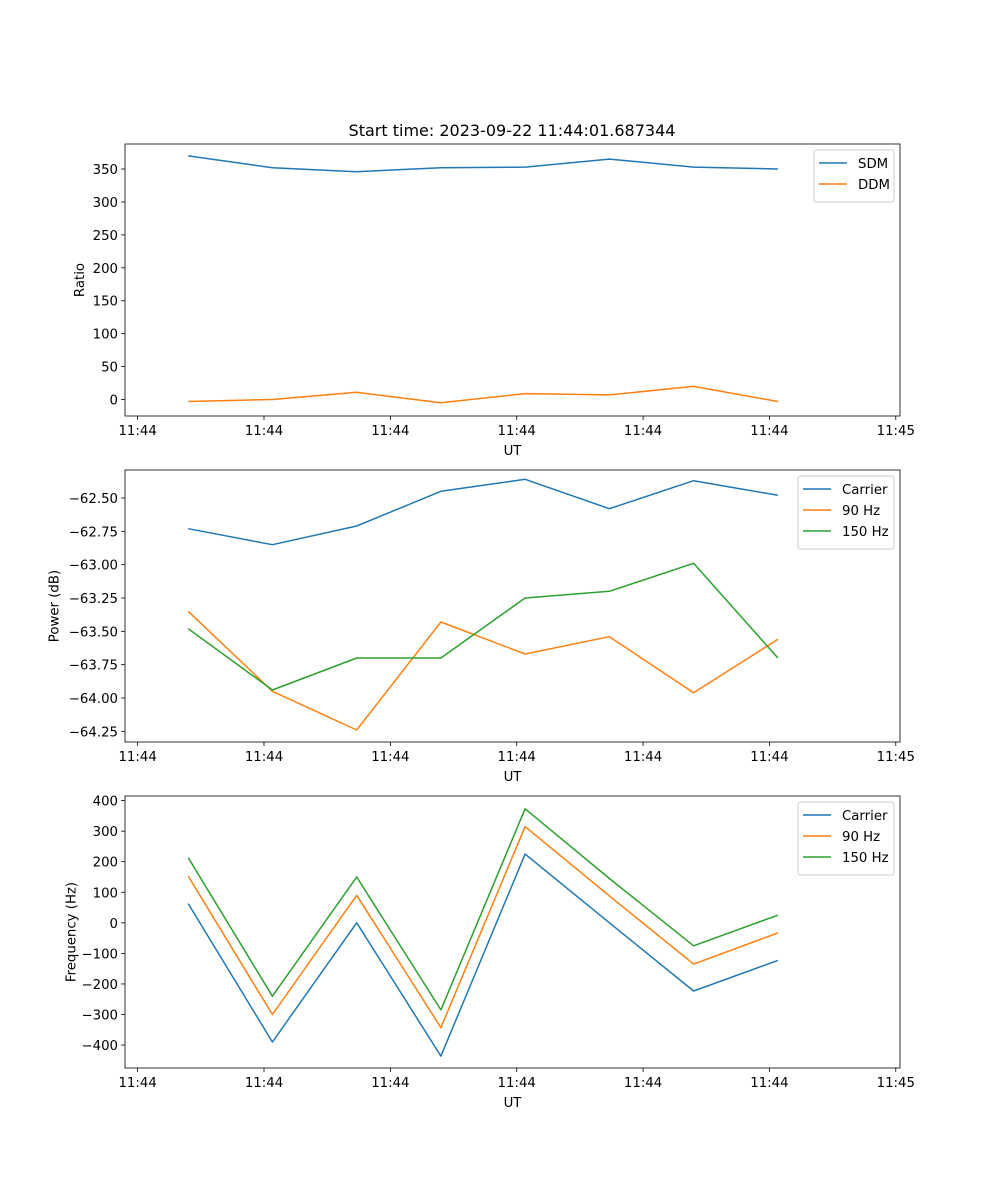  Describe the element at coordinates (93, 699) in the screenshot. I see `y-tick-label: −64.00` at that location.